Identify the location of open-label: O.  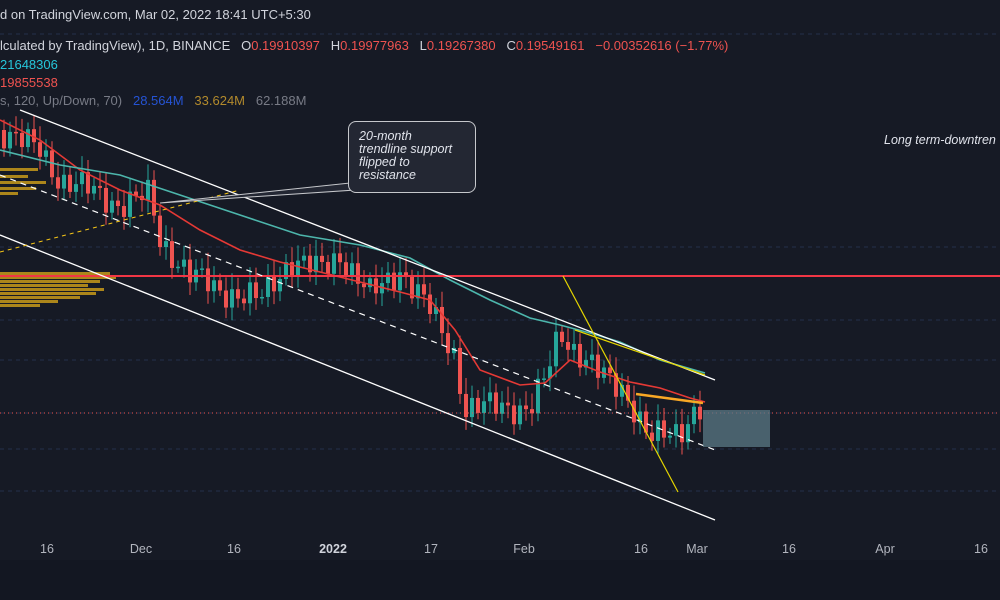
(246, 45).